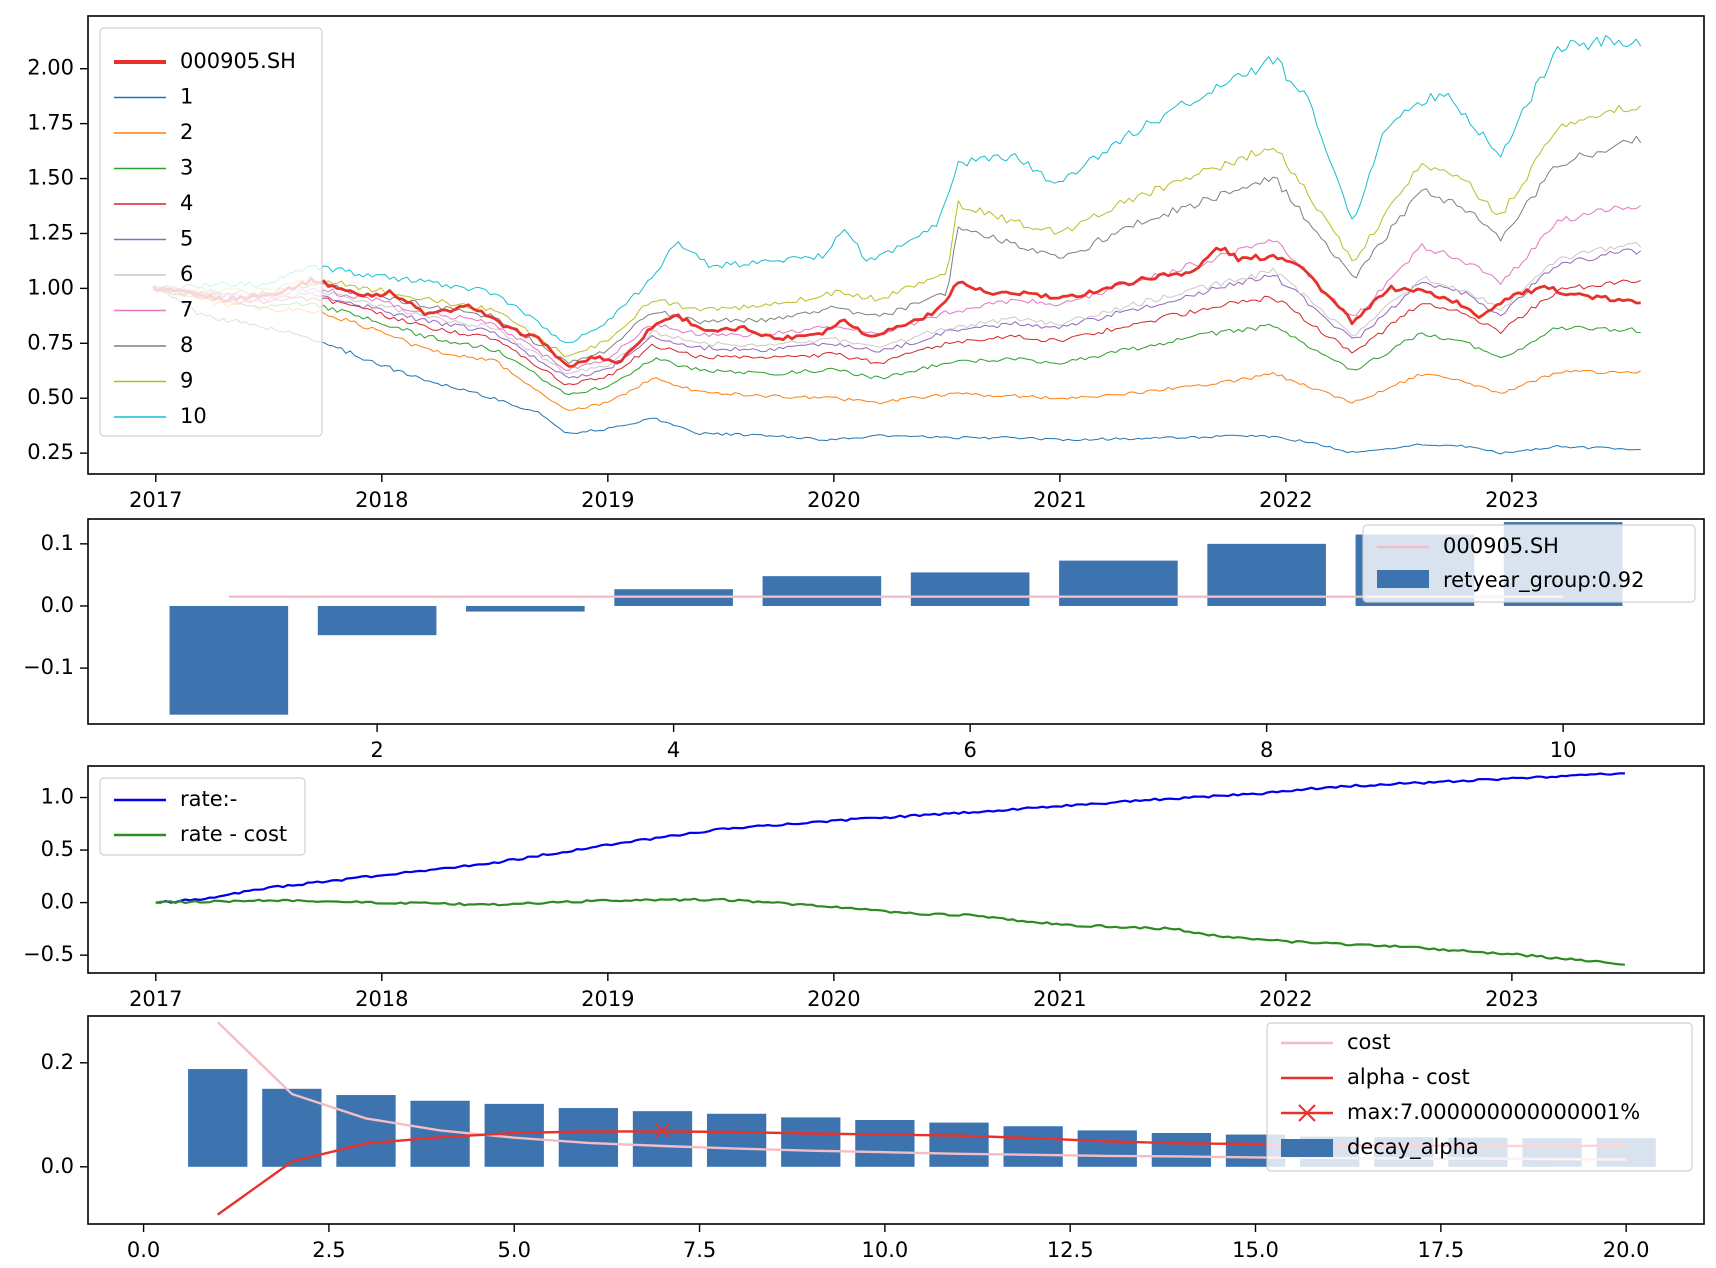  I want to click on legend-label: alpha - cost, so click(1408, 1077).